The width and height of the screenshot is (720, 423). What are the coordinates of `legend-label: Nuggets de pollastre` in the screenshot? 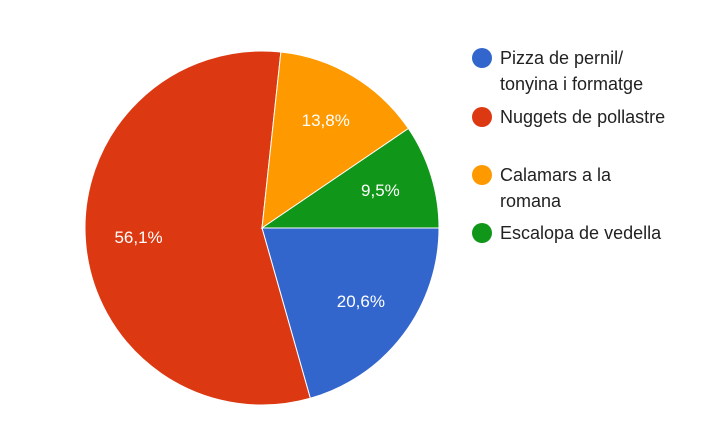 It's located at (583, 117).